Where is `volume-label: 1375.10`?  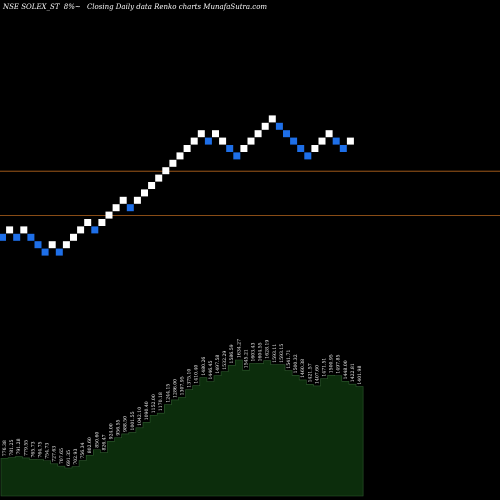
volume-label: 1375.10 is located at coordinates (190, 378).